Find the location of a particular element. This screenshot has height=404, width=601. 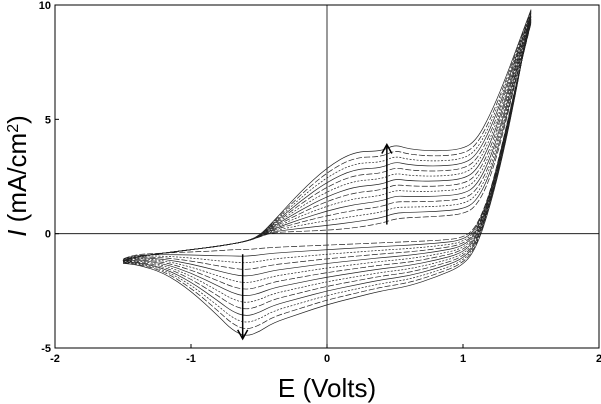

x-tick-label: 1 is located at coordinates (463, 359).